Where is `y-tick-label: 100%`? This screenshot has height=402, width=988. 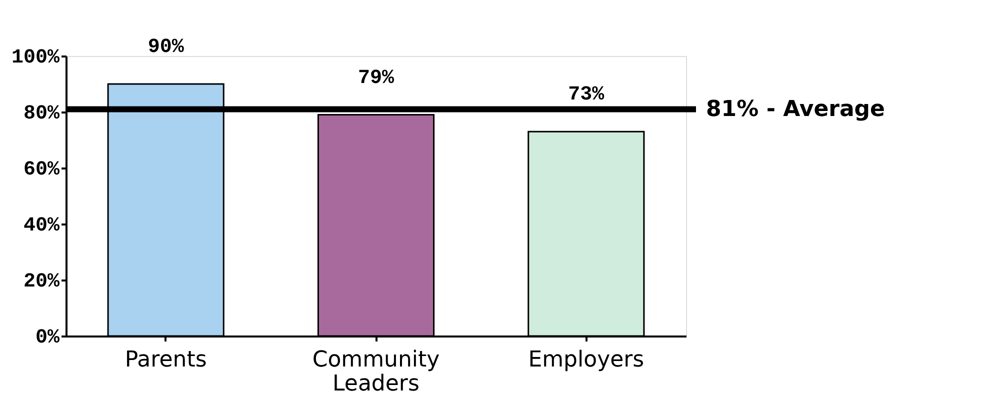 y-tick-label: 100% is located at coordinates (35, 58).